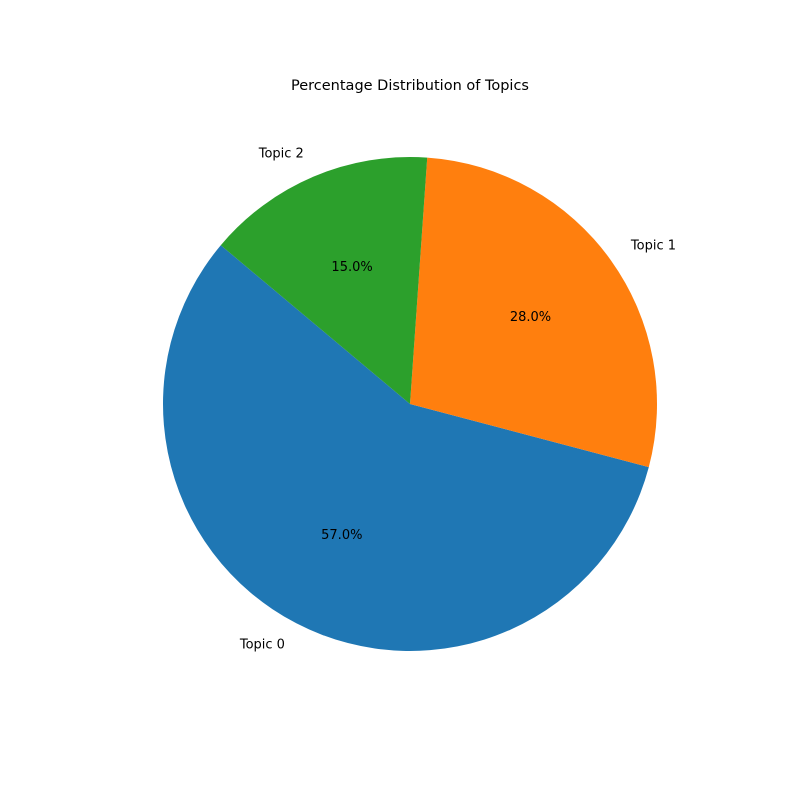 The height and width of the screenshot is (800, 800). Describe the element at coordinates (351, 267) in the screenshot. I see `slice-percentage-label: 15.0%` at that location.